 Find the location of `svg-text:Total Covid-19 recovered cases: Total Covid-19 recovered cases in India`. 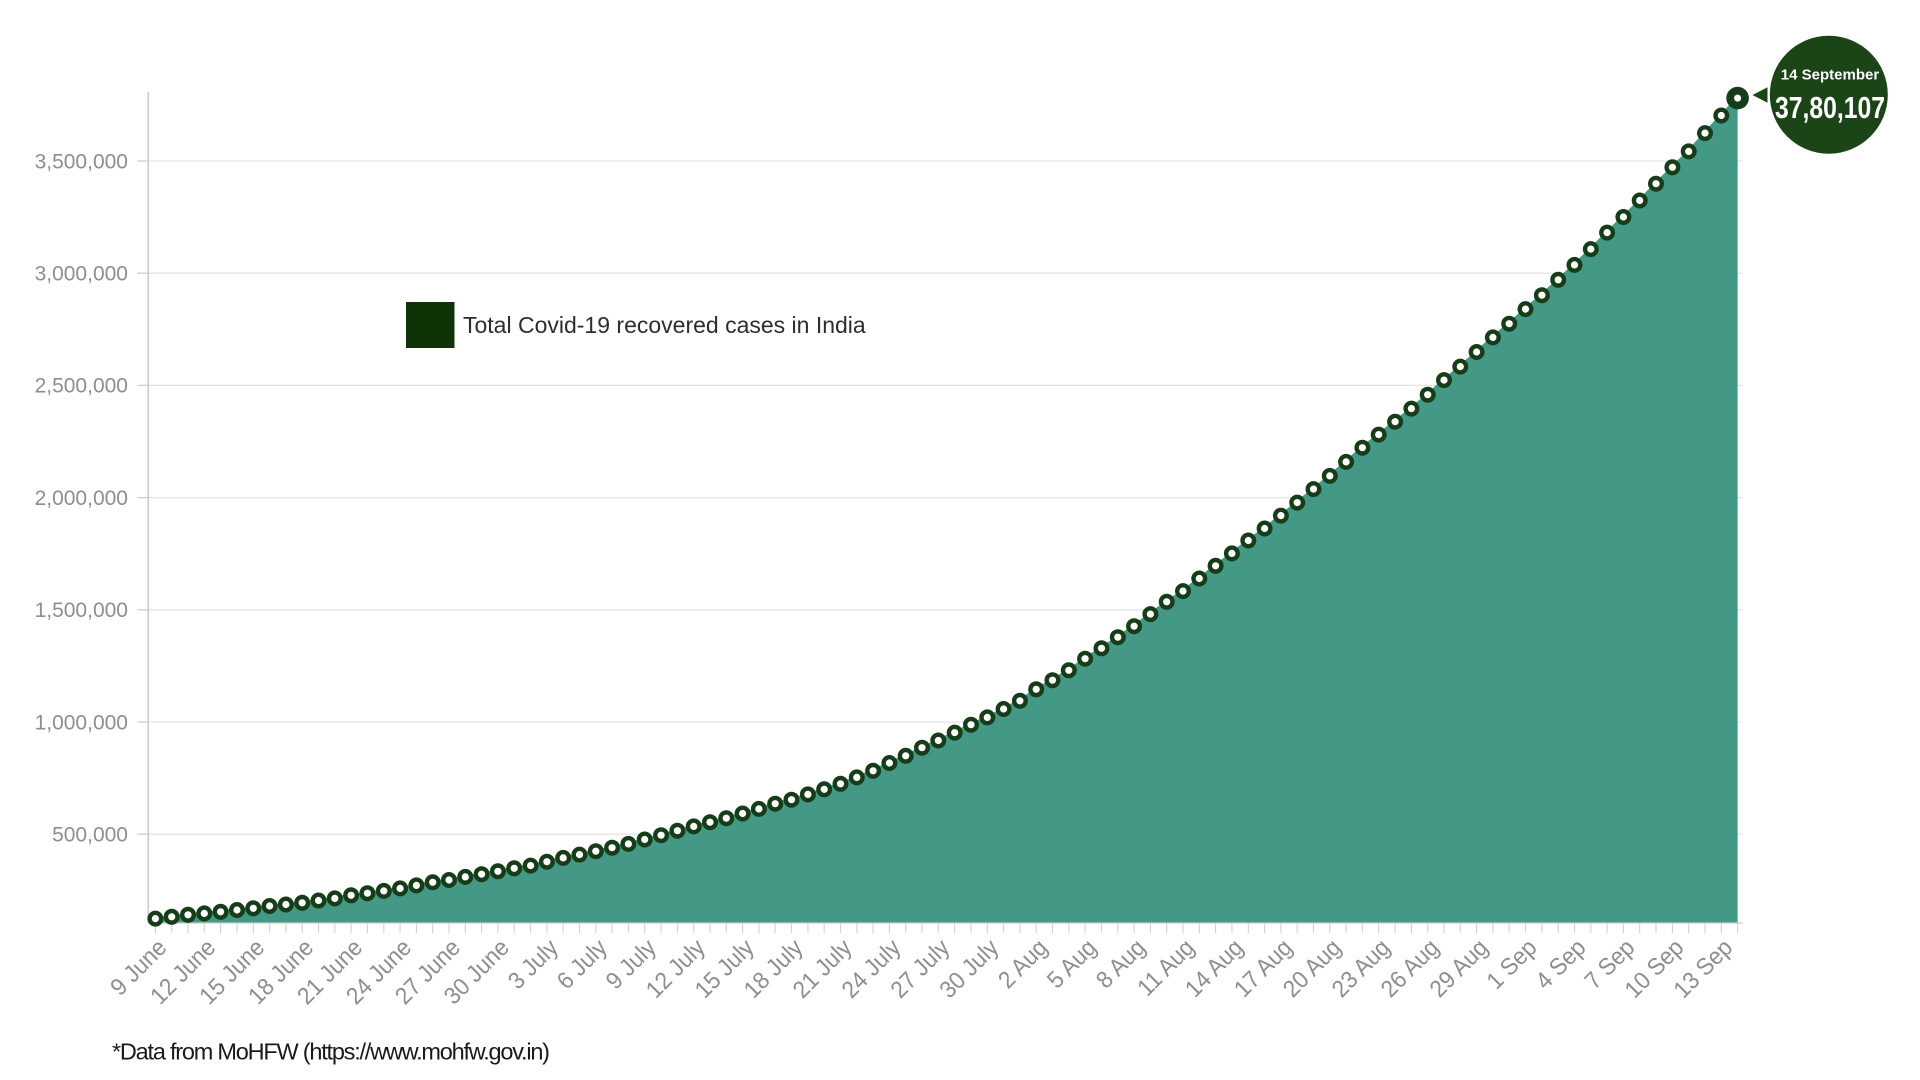

svg-text:Total Covid-19 recovered cases: Total Covid-19 recovered cases in India is located at coordinates (664, 325).